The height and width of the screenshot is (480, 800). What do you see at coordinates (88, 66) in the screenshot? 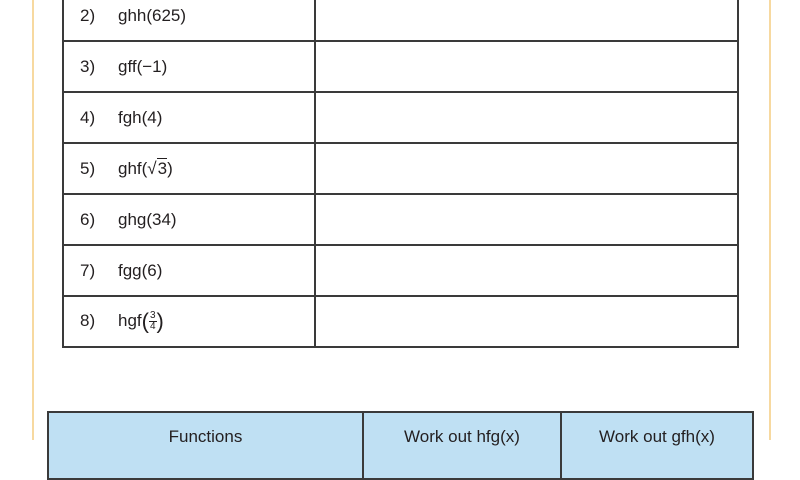
I see `question-number: 3)` at bounding box center [88, 66].